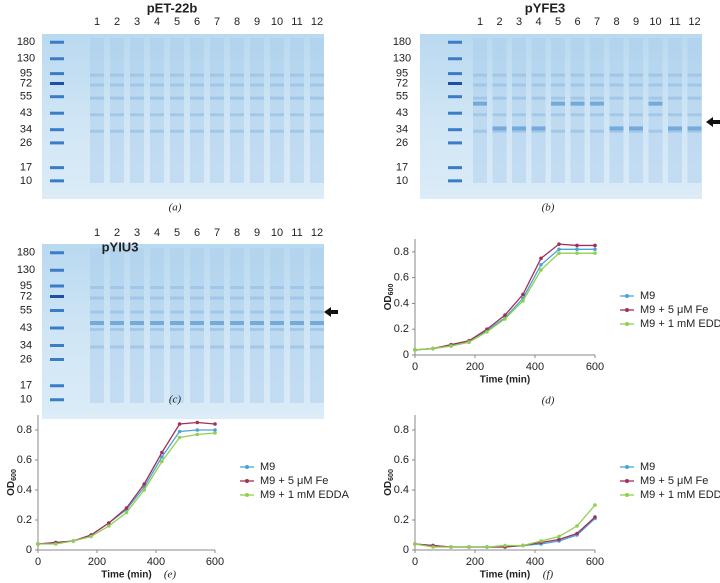 The image size is (720, 583). I want to click on series-line, so click(126, 483).